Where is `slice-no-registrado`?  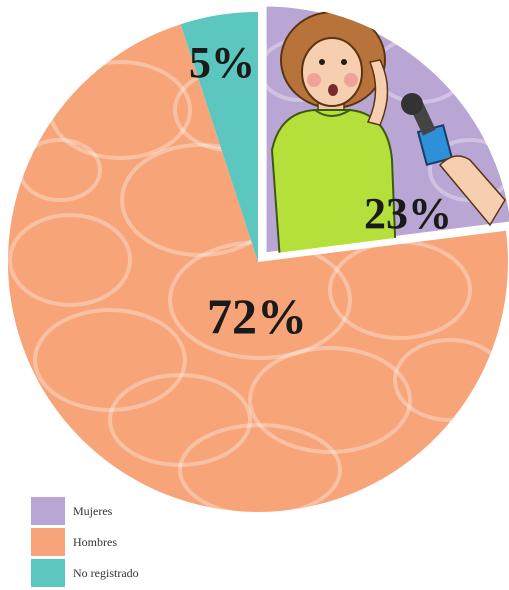
slice-no-registrado is located at coordinates (219, 136).